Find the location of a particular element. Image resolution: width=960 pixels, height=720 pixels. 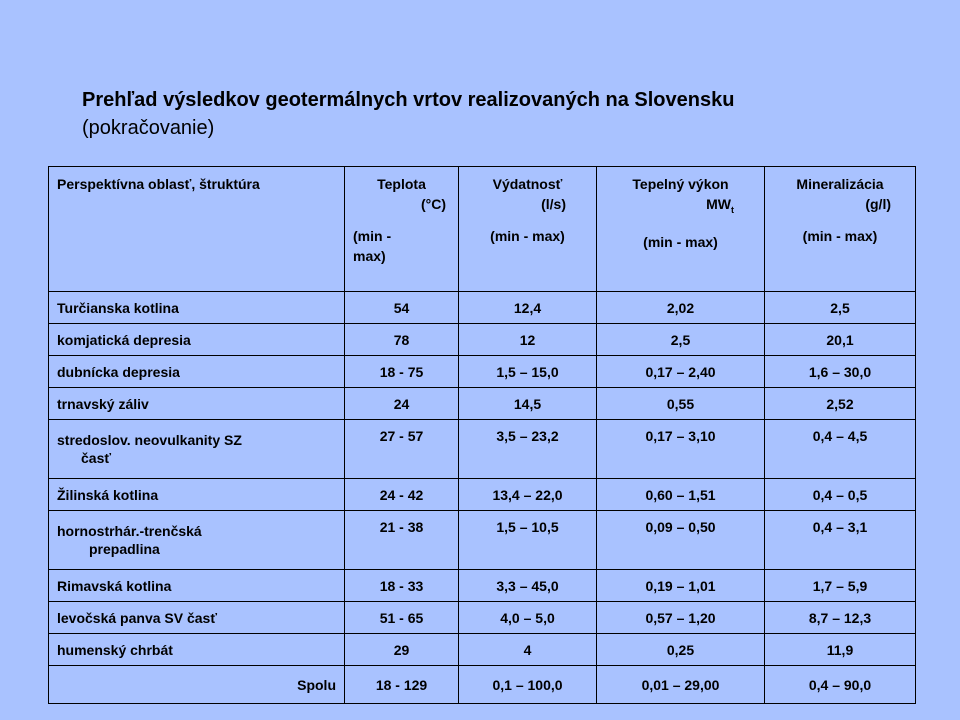

cell-temperature: 27 - 57 is located at coordinates (401, 449).